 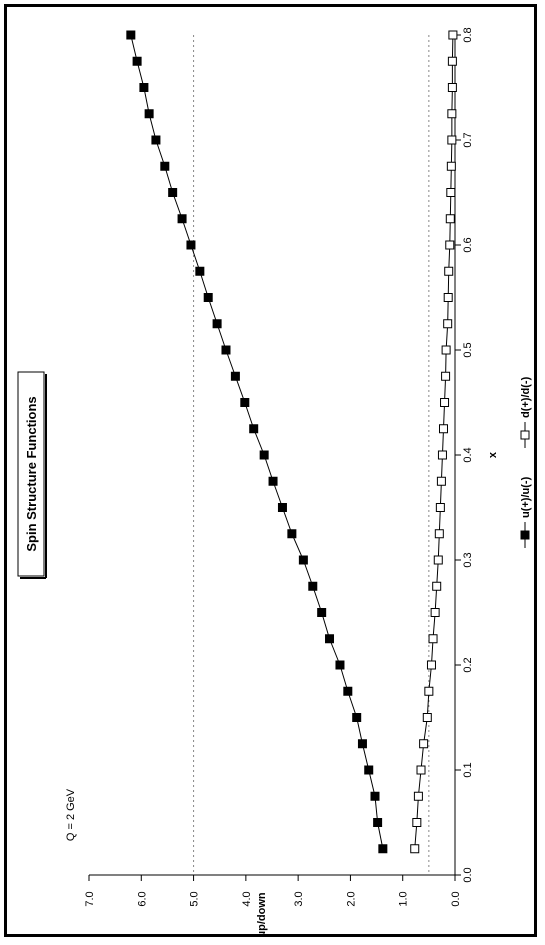 I want to click on legend-marker-d, so click(x=525, y=435).